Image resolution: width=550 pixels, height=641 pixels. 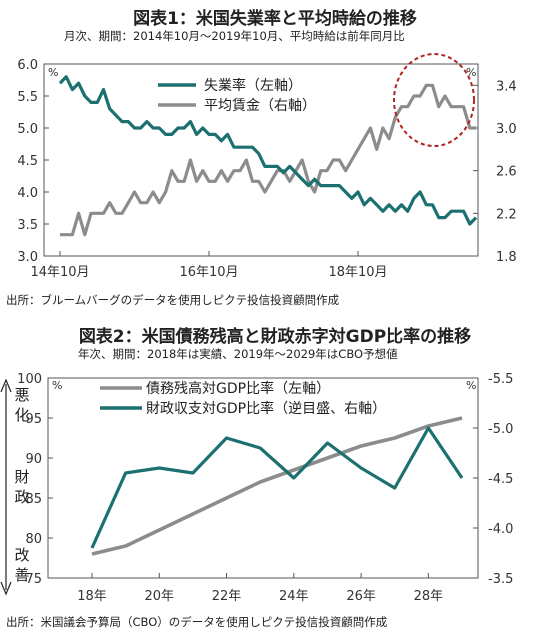 I want to click on chart2-side-label-worse: 悪, so click(x=21, y=395).